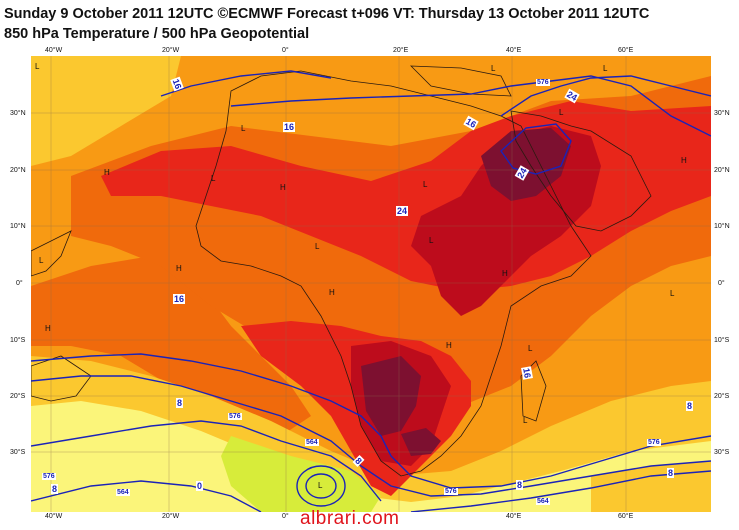  What do you see at coordinates (18, 452) in the screenshot?
I see `lat-tick-left: 30°S` at bounding box center [18, 452].